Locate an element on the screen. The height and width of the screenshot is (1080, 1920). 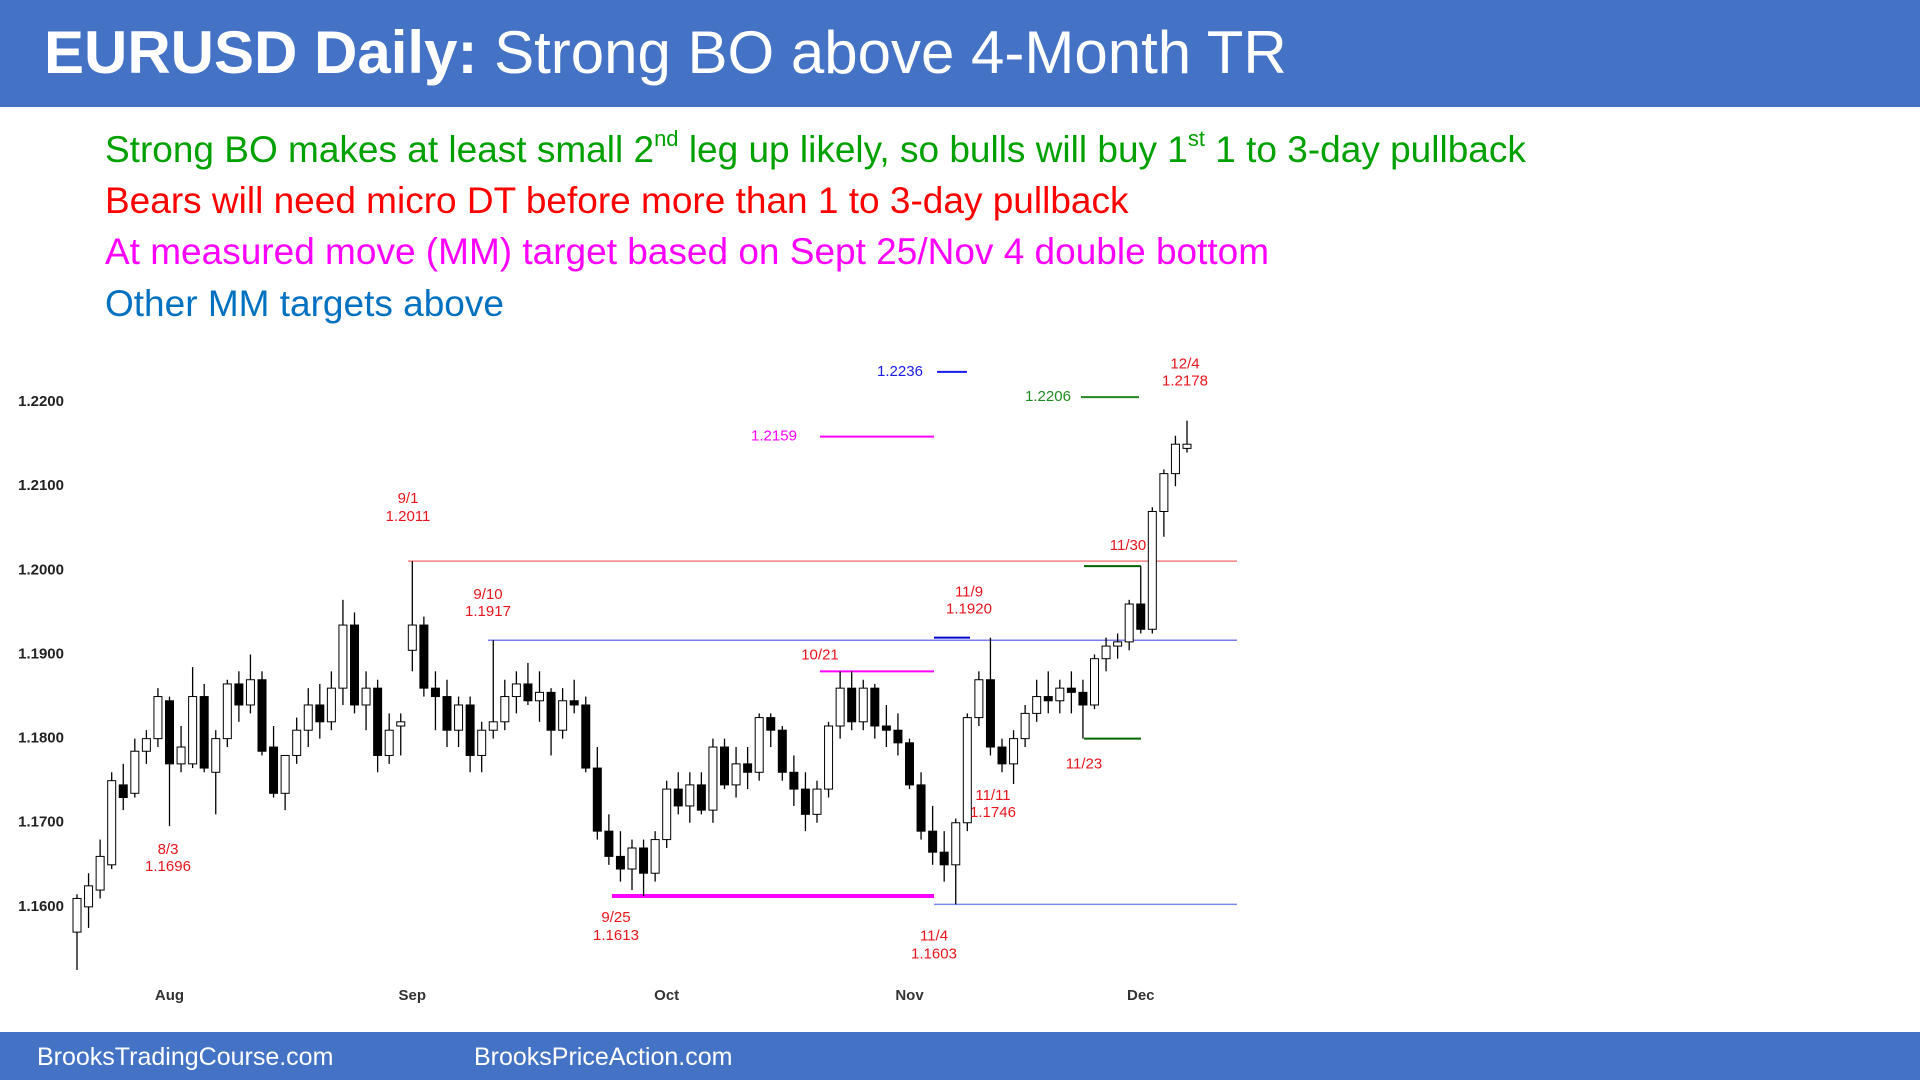
title-rest: Strong BO above 4-Month TR is located at coordinates (890, 52).